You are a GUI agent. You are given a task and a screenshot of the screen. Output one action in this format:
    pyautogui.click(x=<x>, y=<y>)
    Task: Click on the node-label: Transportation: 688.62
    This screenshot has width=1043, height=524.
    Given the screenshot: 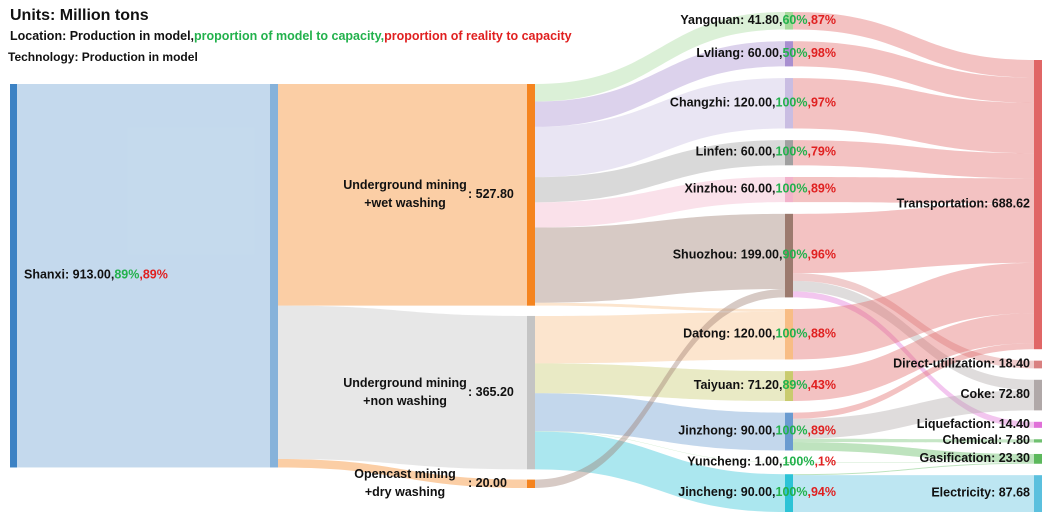 What is the action you would take?
    pyautogui.click(x=963, y=204)
    